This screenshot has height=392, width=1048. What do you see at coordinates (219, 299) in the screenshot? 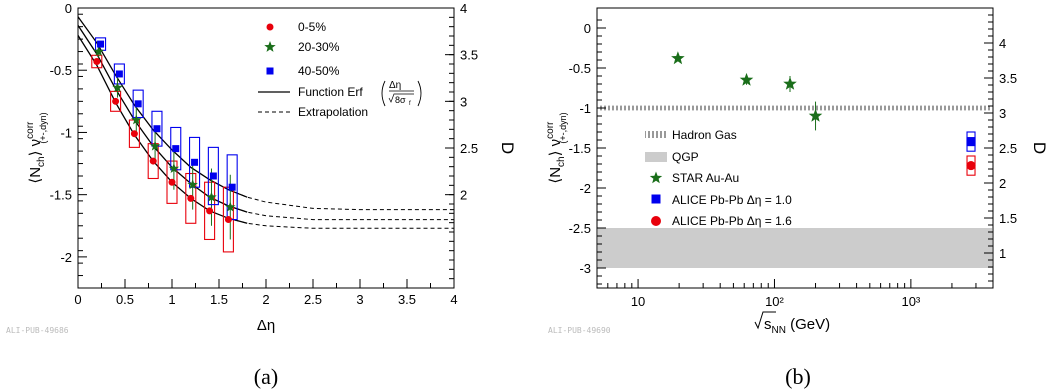
I see `x-tick-label: 1.5` at bounding box center [219, 299].